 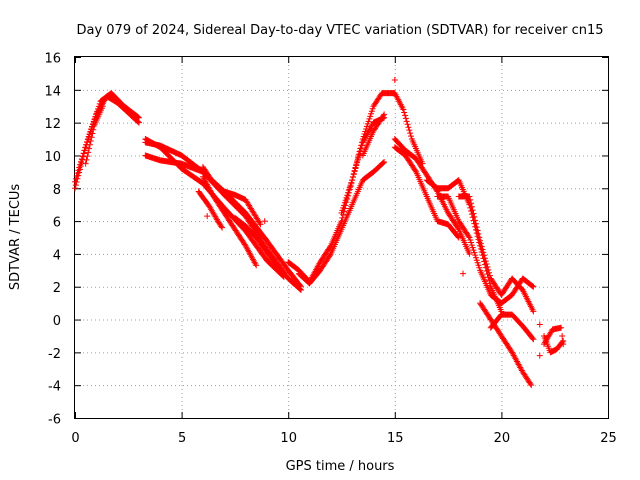 What do you see at coordinates (52, 124) in the screenshot?
I see `y-tick-label: 12` at bounding box center [52, 124].